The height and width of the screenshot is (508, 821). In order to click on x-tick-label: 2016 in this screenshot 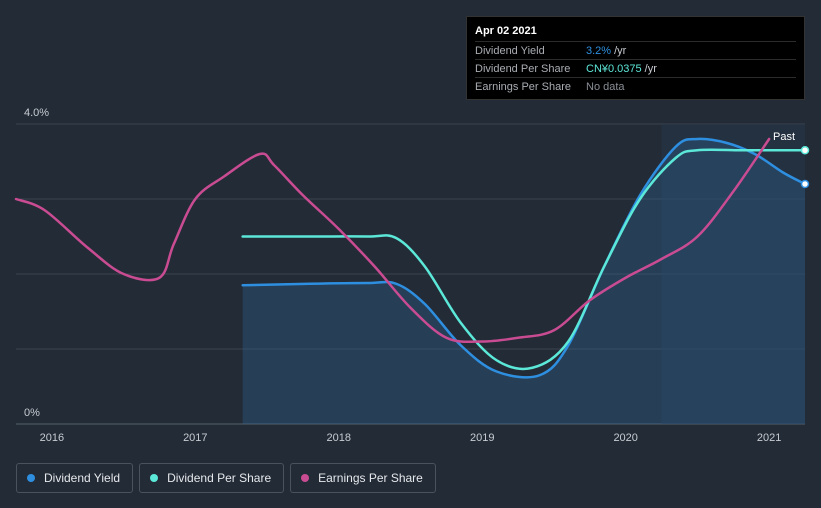, I will do `click(52, 438)`.